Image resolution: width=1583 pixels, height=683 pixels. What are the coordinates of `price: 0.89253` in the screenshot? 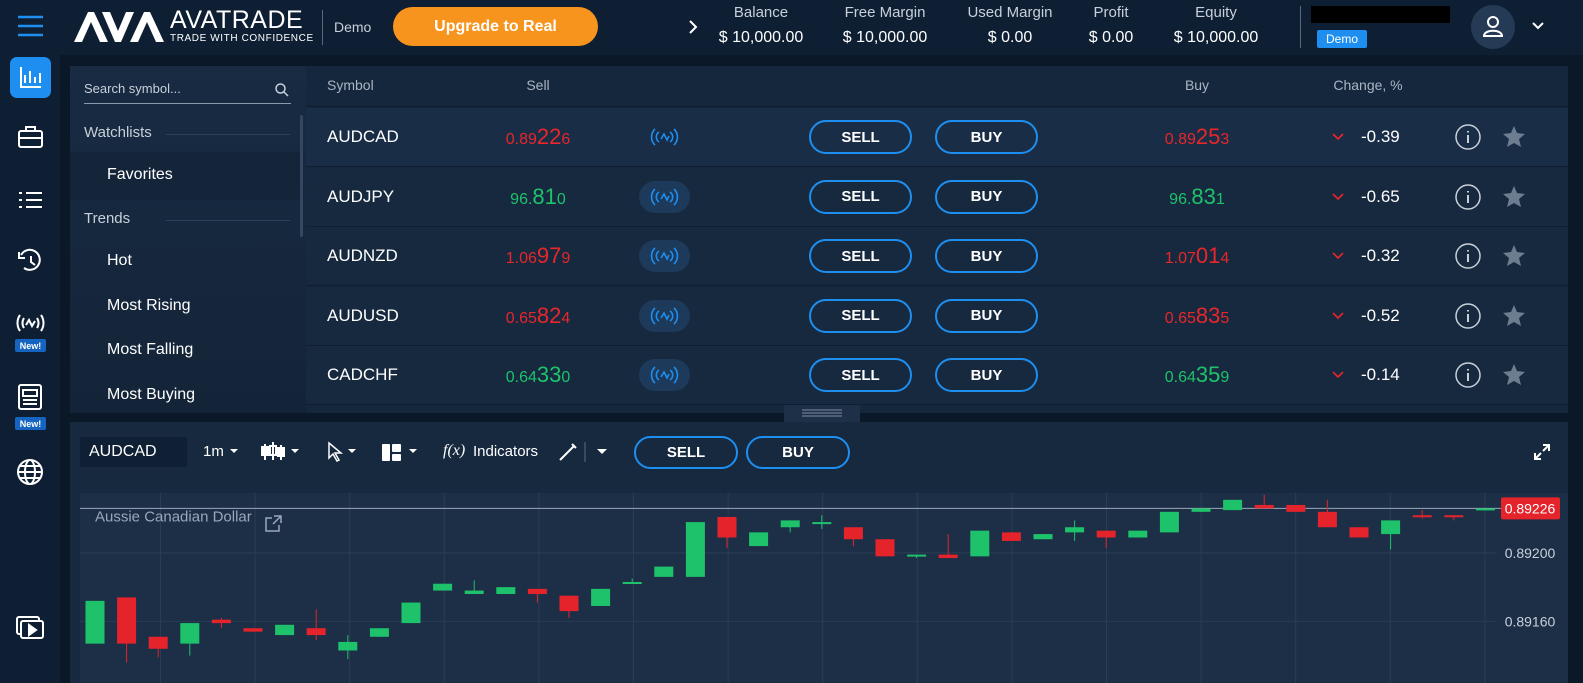 It's located at (1197, 137).